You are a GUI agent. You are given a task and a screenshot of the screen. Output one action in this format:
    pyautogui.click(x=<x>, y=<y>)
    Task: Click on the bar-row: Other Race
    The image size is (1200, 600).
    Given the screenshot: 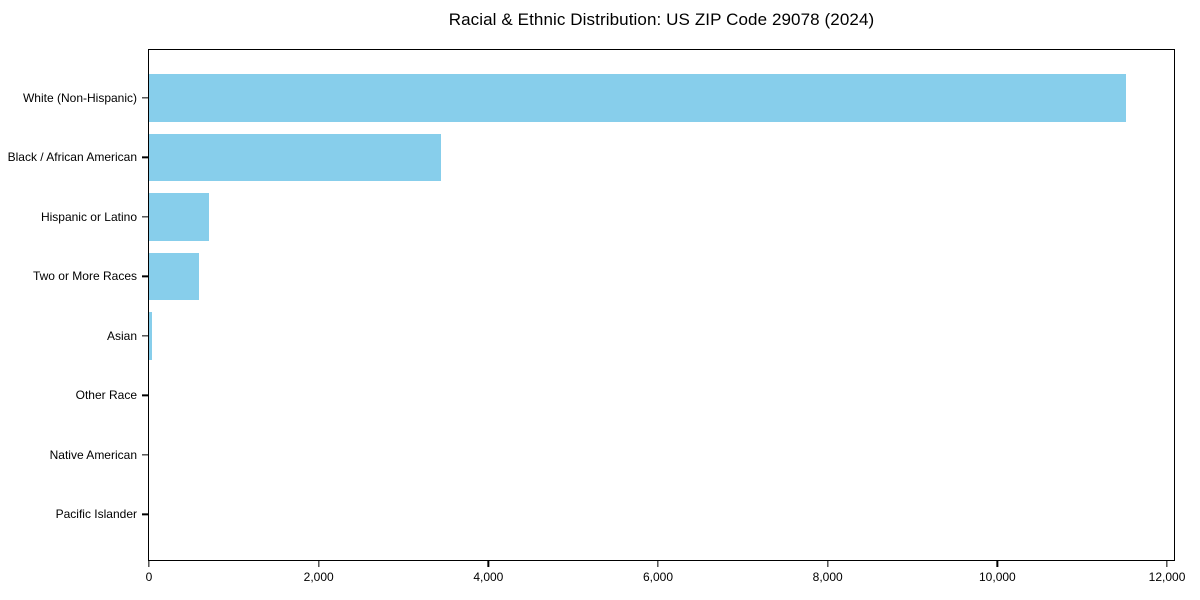 What is the action you would take?
    pyautogui.click(x=625, y=396)
    